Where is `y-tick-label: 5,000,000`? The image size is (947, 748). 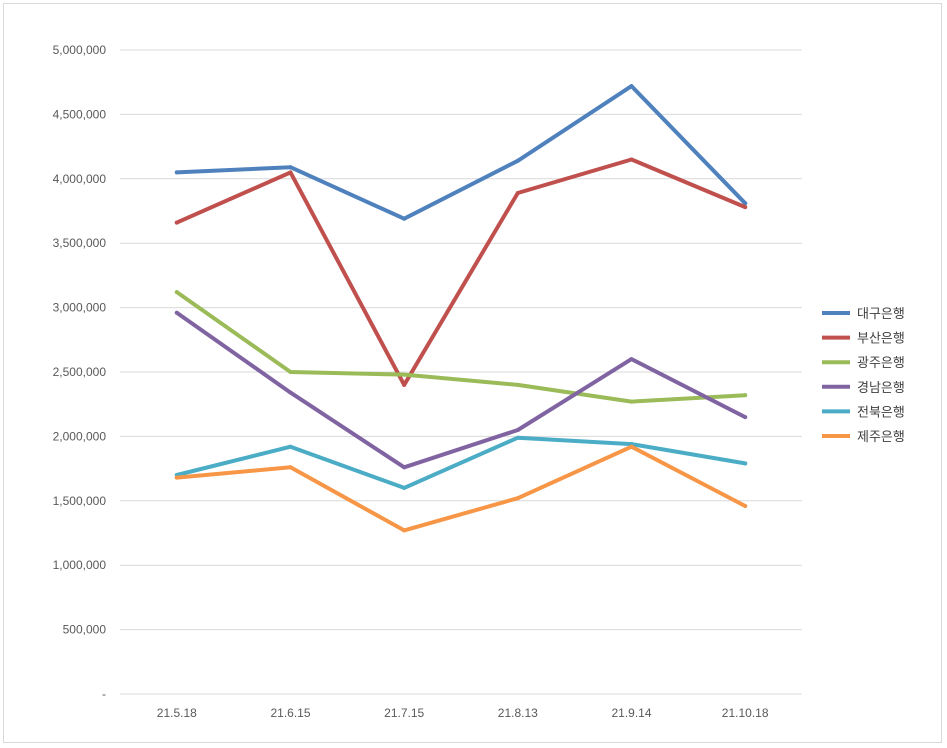 y-tick-label: 5,000,000 is located at coordinates (80, 50).